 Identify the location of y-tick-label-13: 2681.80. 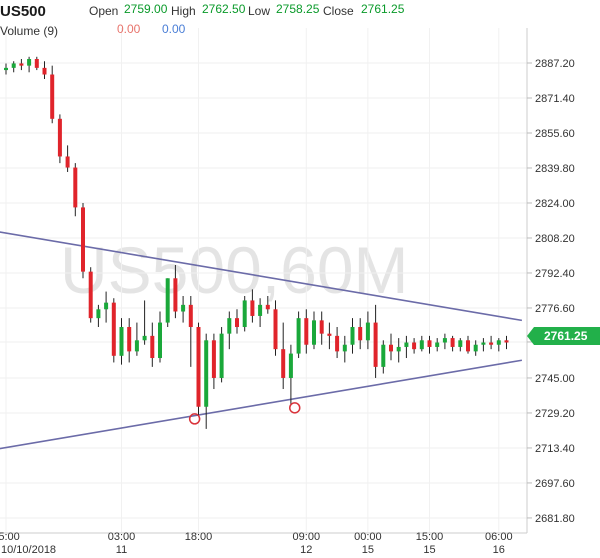
(555, 519).